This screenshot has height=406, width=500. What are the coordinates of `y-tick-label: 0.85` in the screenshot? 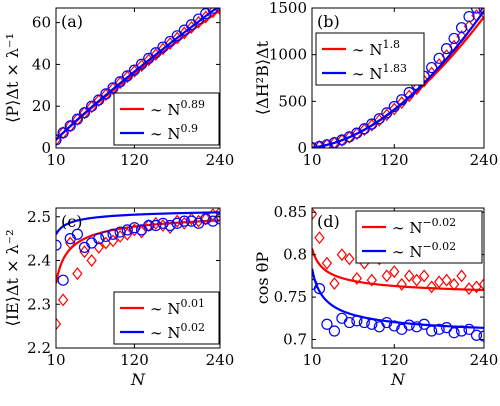 It's located at (290, 212).